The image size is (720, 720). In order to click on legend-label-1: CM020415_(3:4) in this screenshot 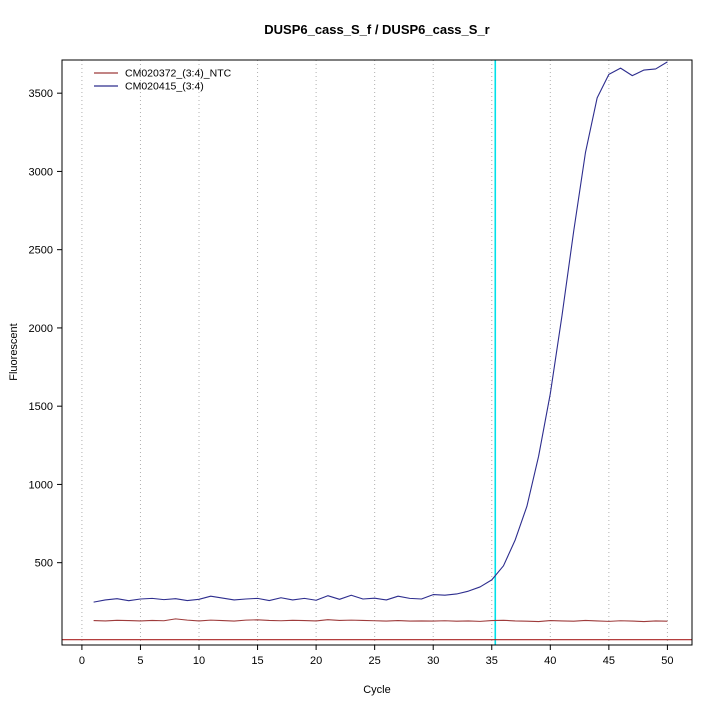, I will do `click(164, 87)`.